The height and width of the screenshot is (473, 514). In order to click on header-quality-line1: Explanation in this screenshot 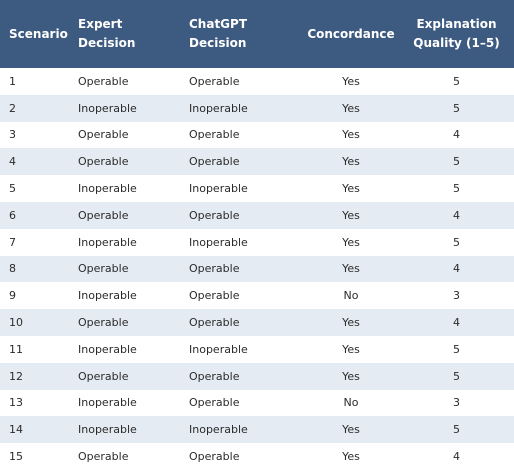, I will do `click(456, 24)`.